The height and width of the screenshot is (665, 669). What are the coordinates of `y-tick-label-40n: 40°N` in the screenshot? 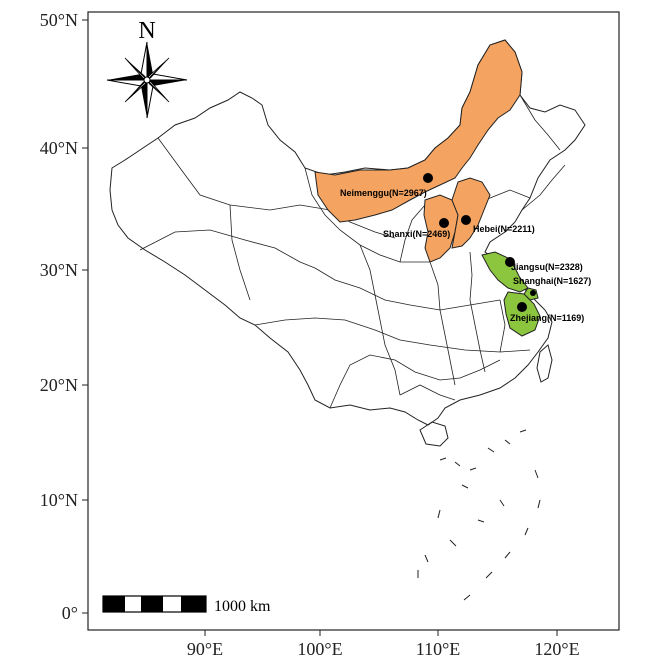 It's located at (59, 148).